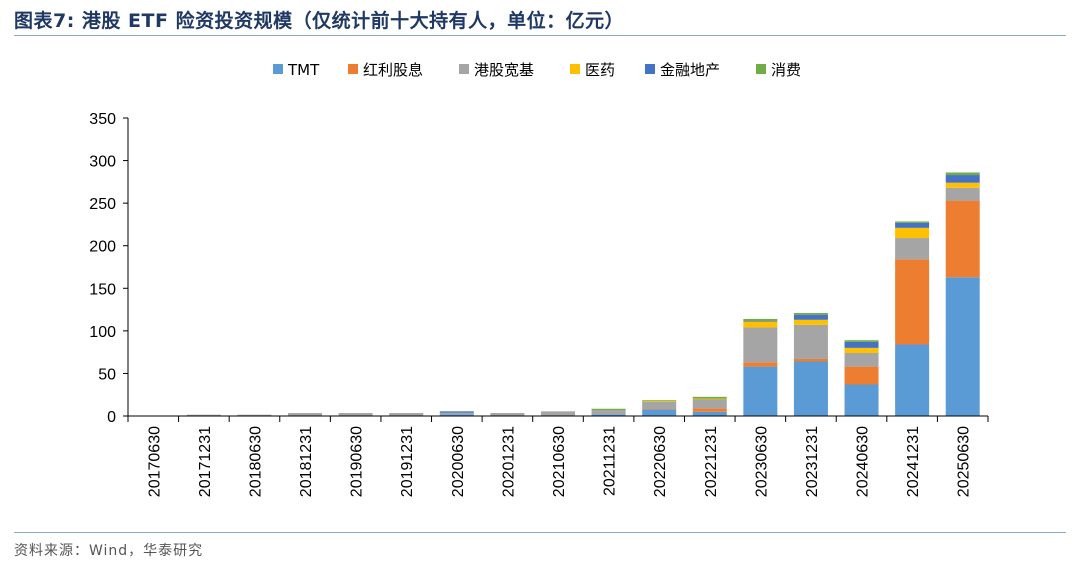  Describe the element at coordinates (812, 461) in the screenshot. I see `x-tick-label: 20231231` at that location.